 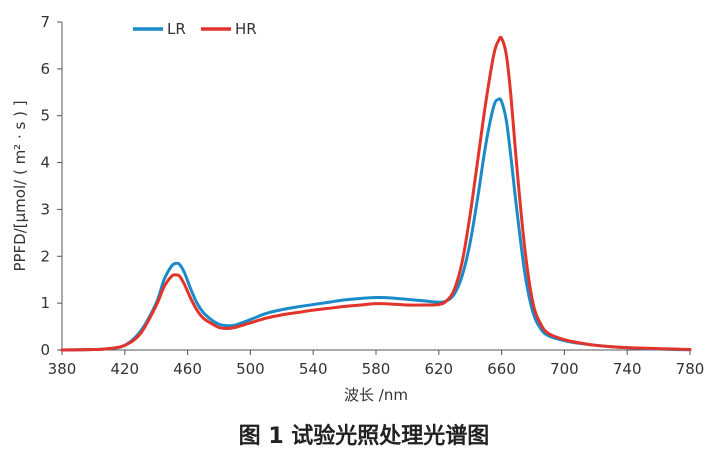 I want to click on x-tick-label: 660, so click(x=501, y=369).